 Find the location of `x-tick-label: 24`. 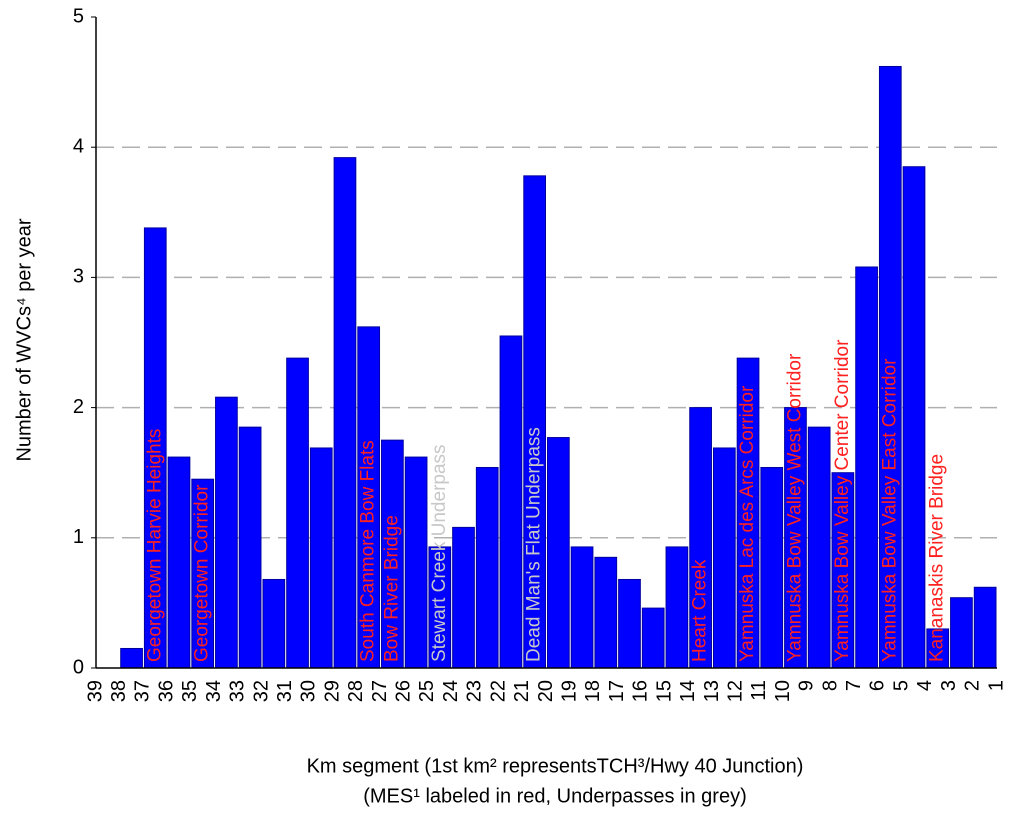

x-tick-label: 24 is located at coordinates (451, 691).